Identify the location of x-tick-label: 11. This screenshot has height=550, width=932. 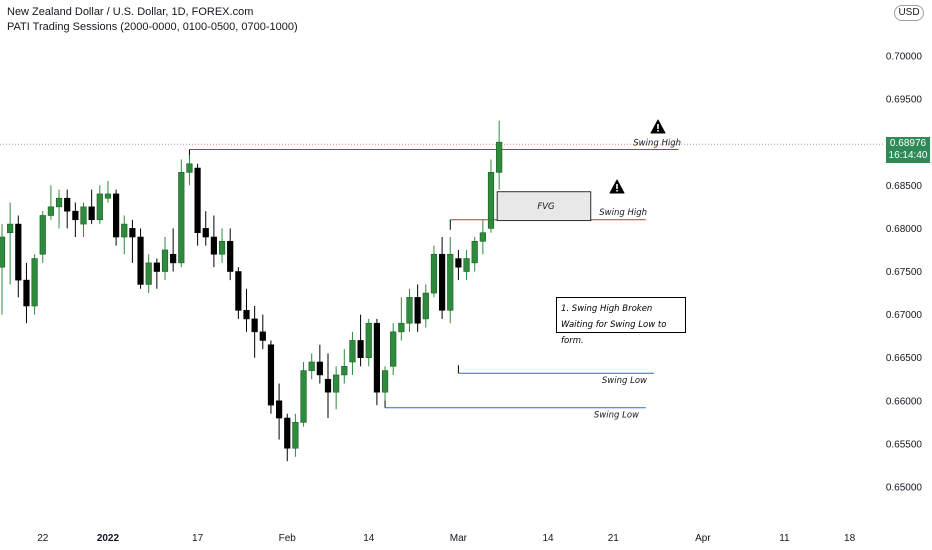
(784, 538).